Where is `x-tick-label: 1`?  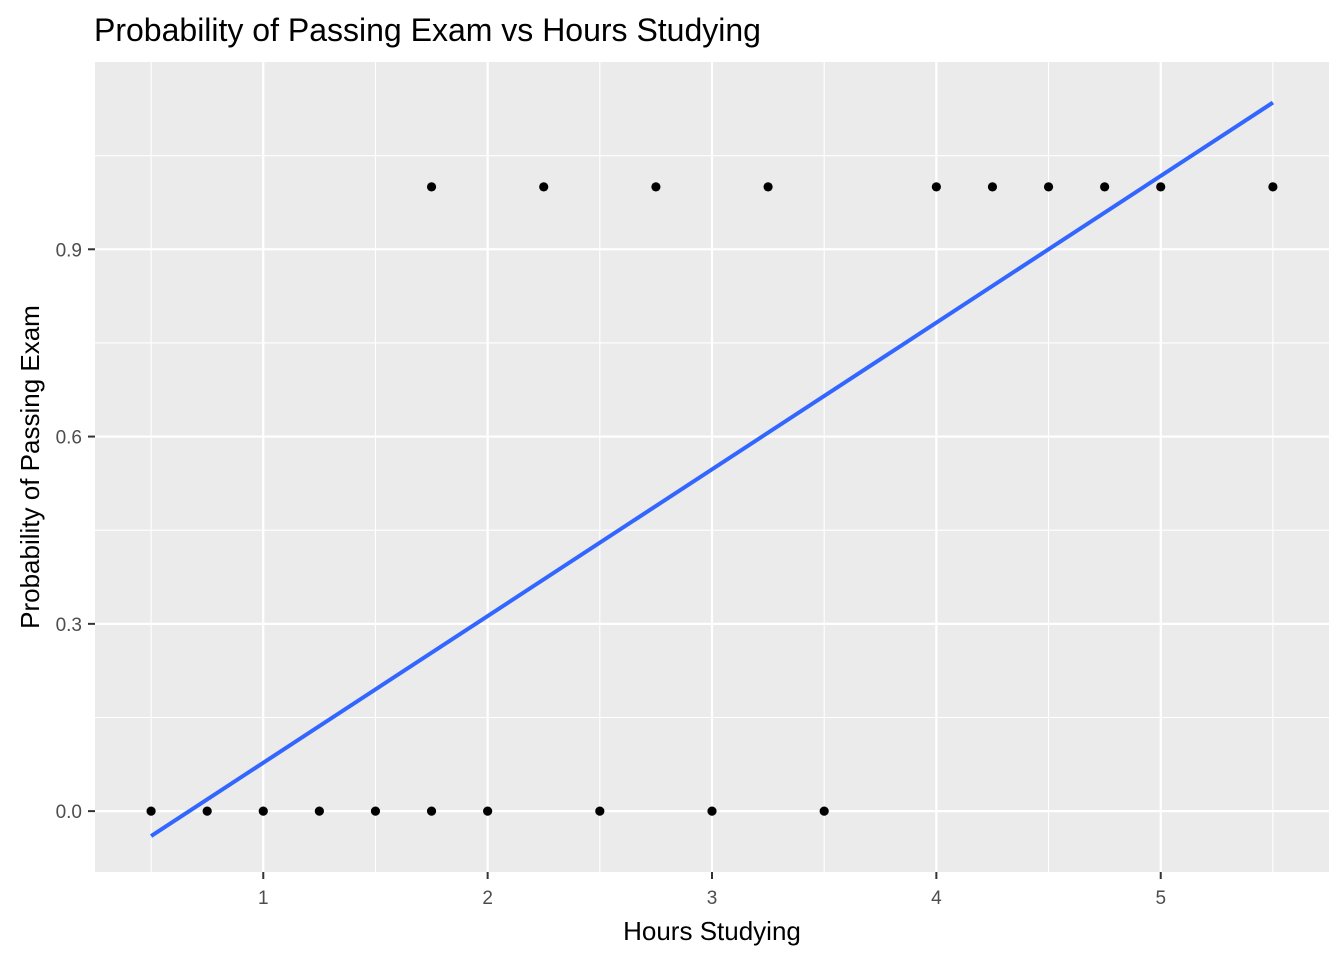 x-tick-label: 1 is located at coordinates (263, 898).